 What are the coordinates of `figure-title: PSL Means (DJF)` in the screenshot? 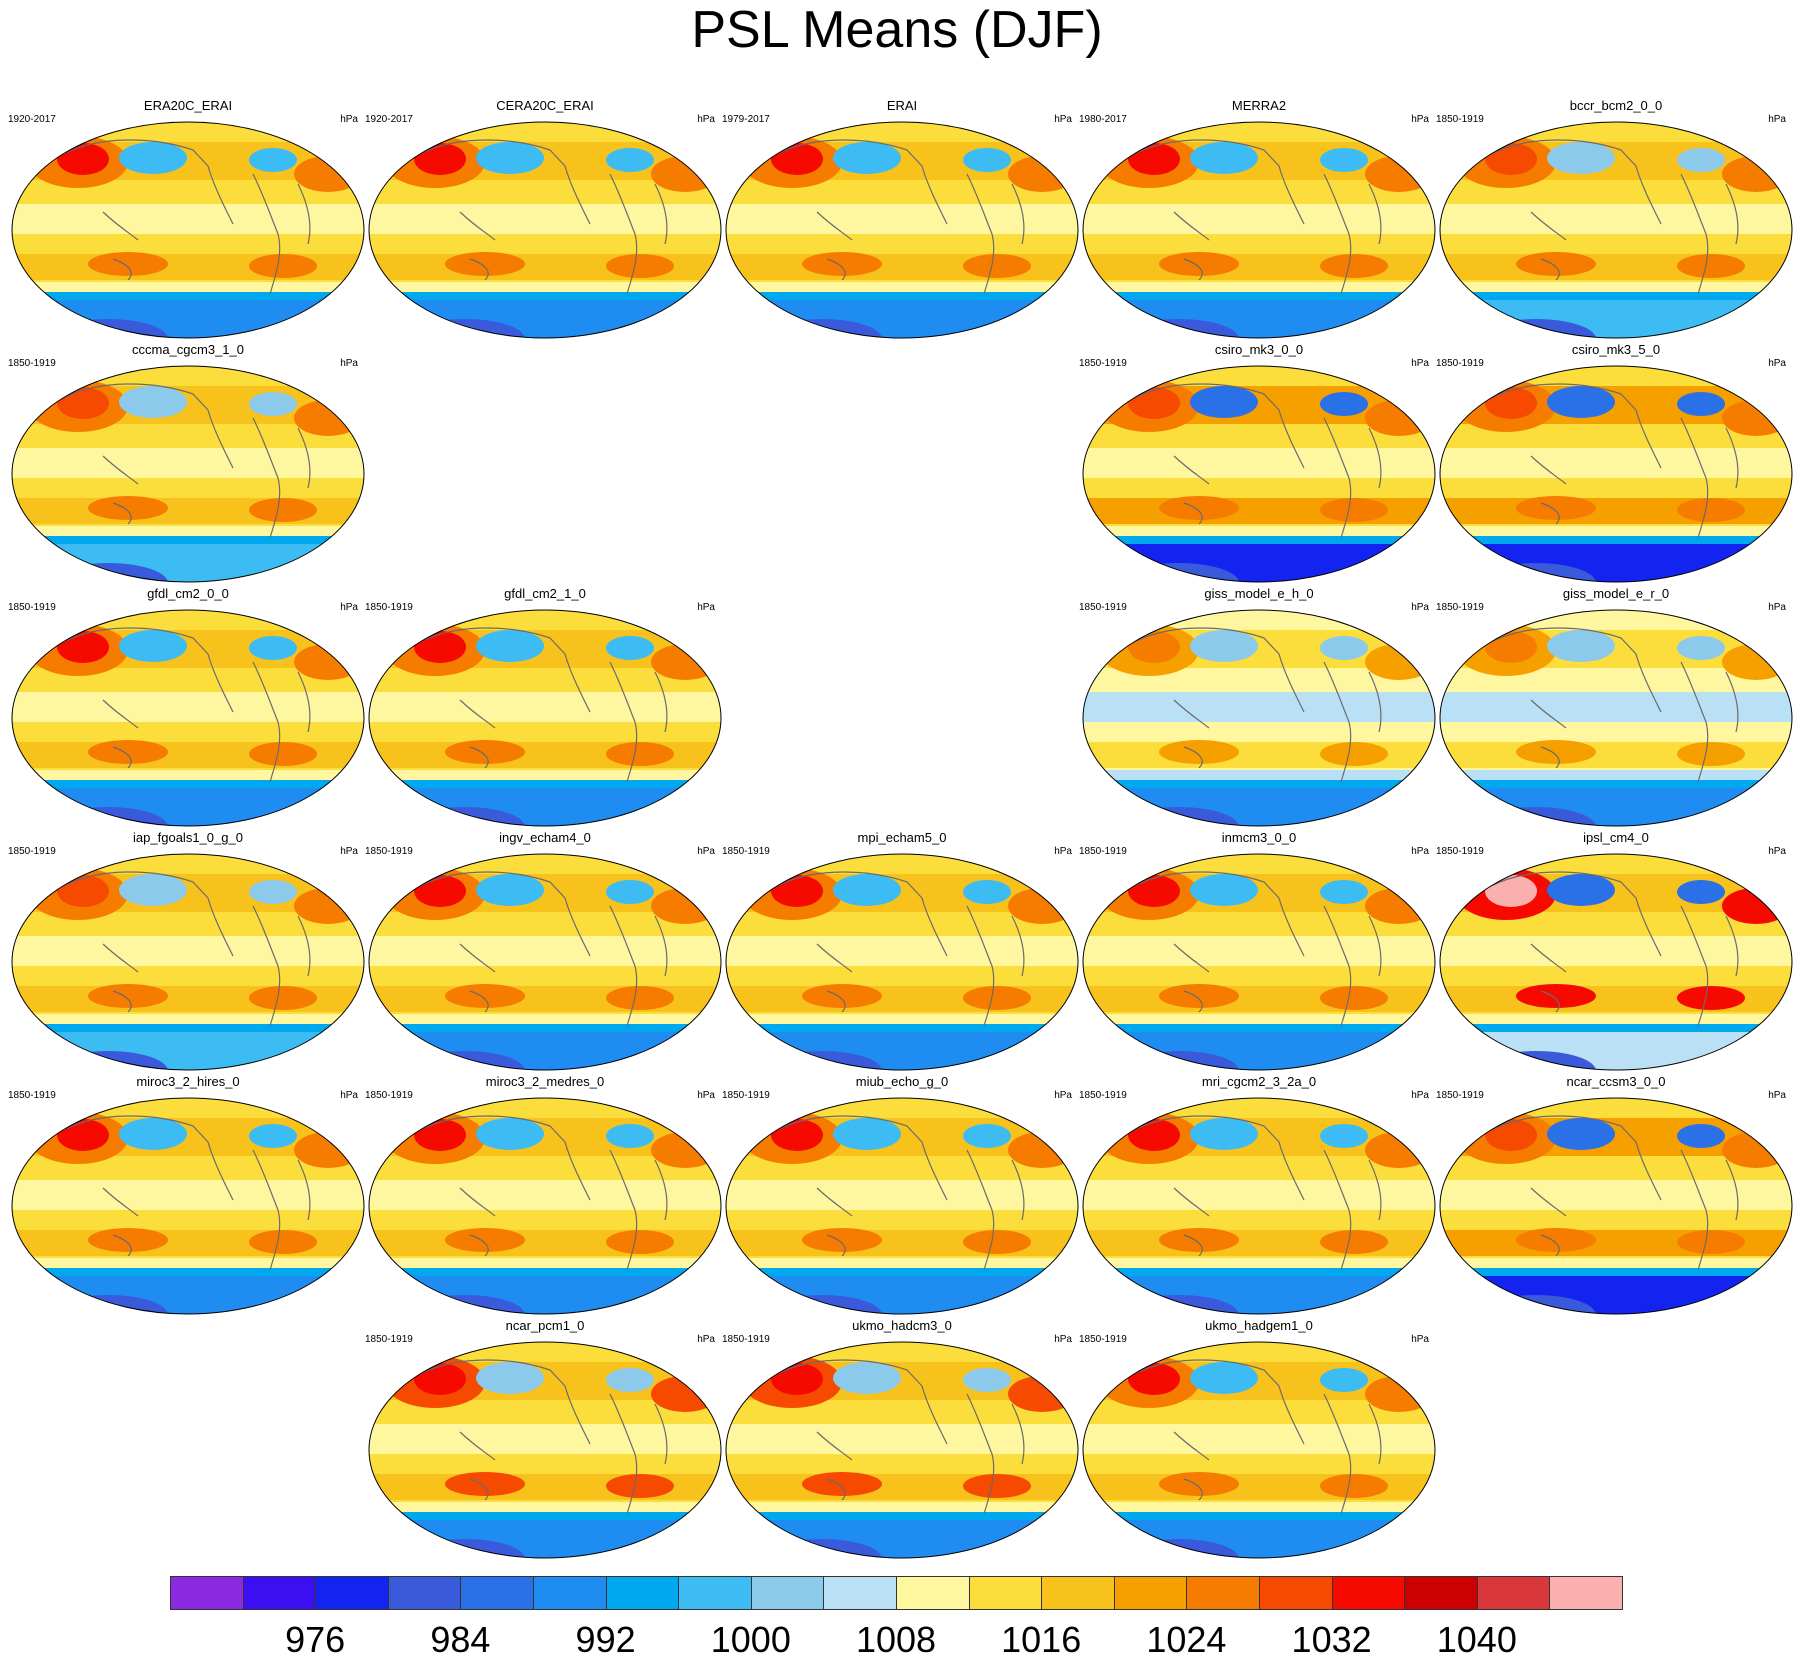 It's located at (897, 30).